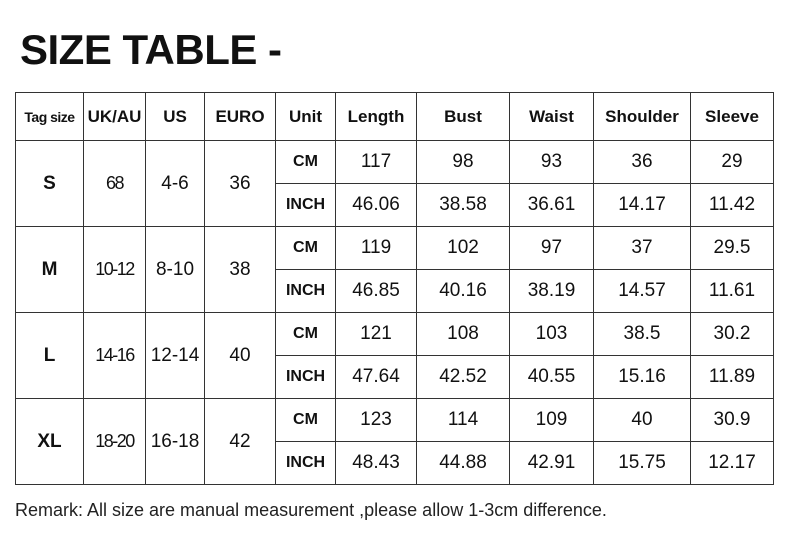 The image size is (790, 537). What do you see at coordinates (376, 116) in the screenshot?
I see `column-header: Length` at bounding box center [376, 116].